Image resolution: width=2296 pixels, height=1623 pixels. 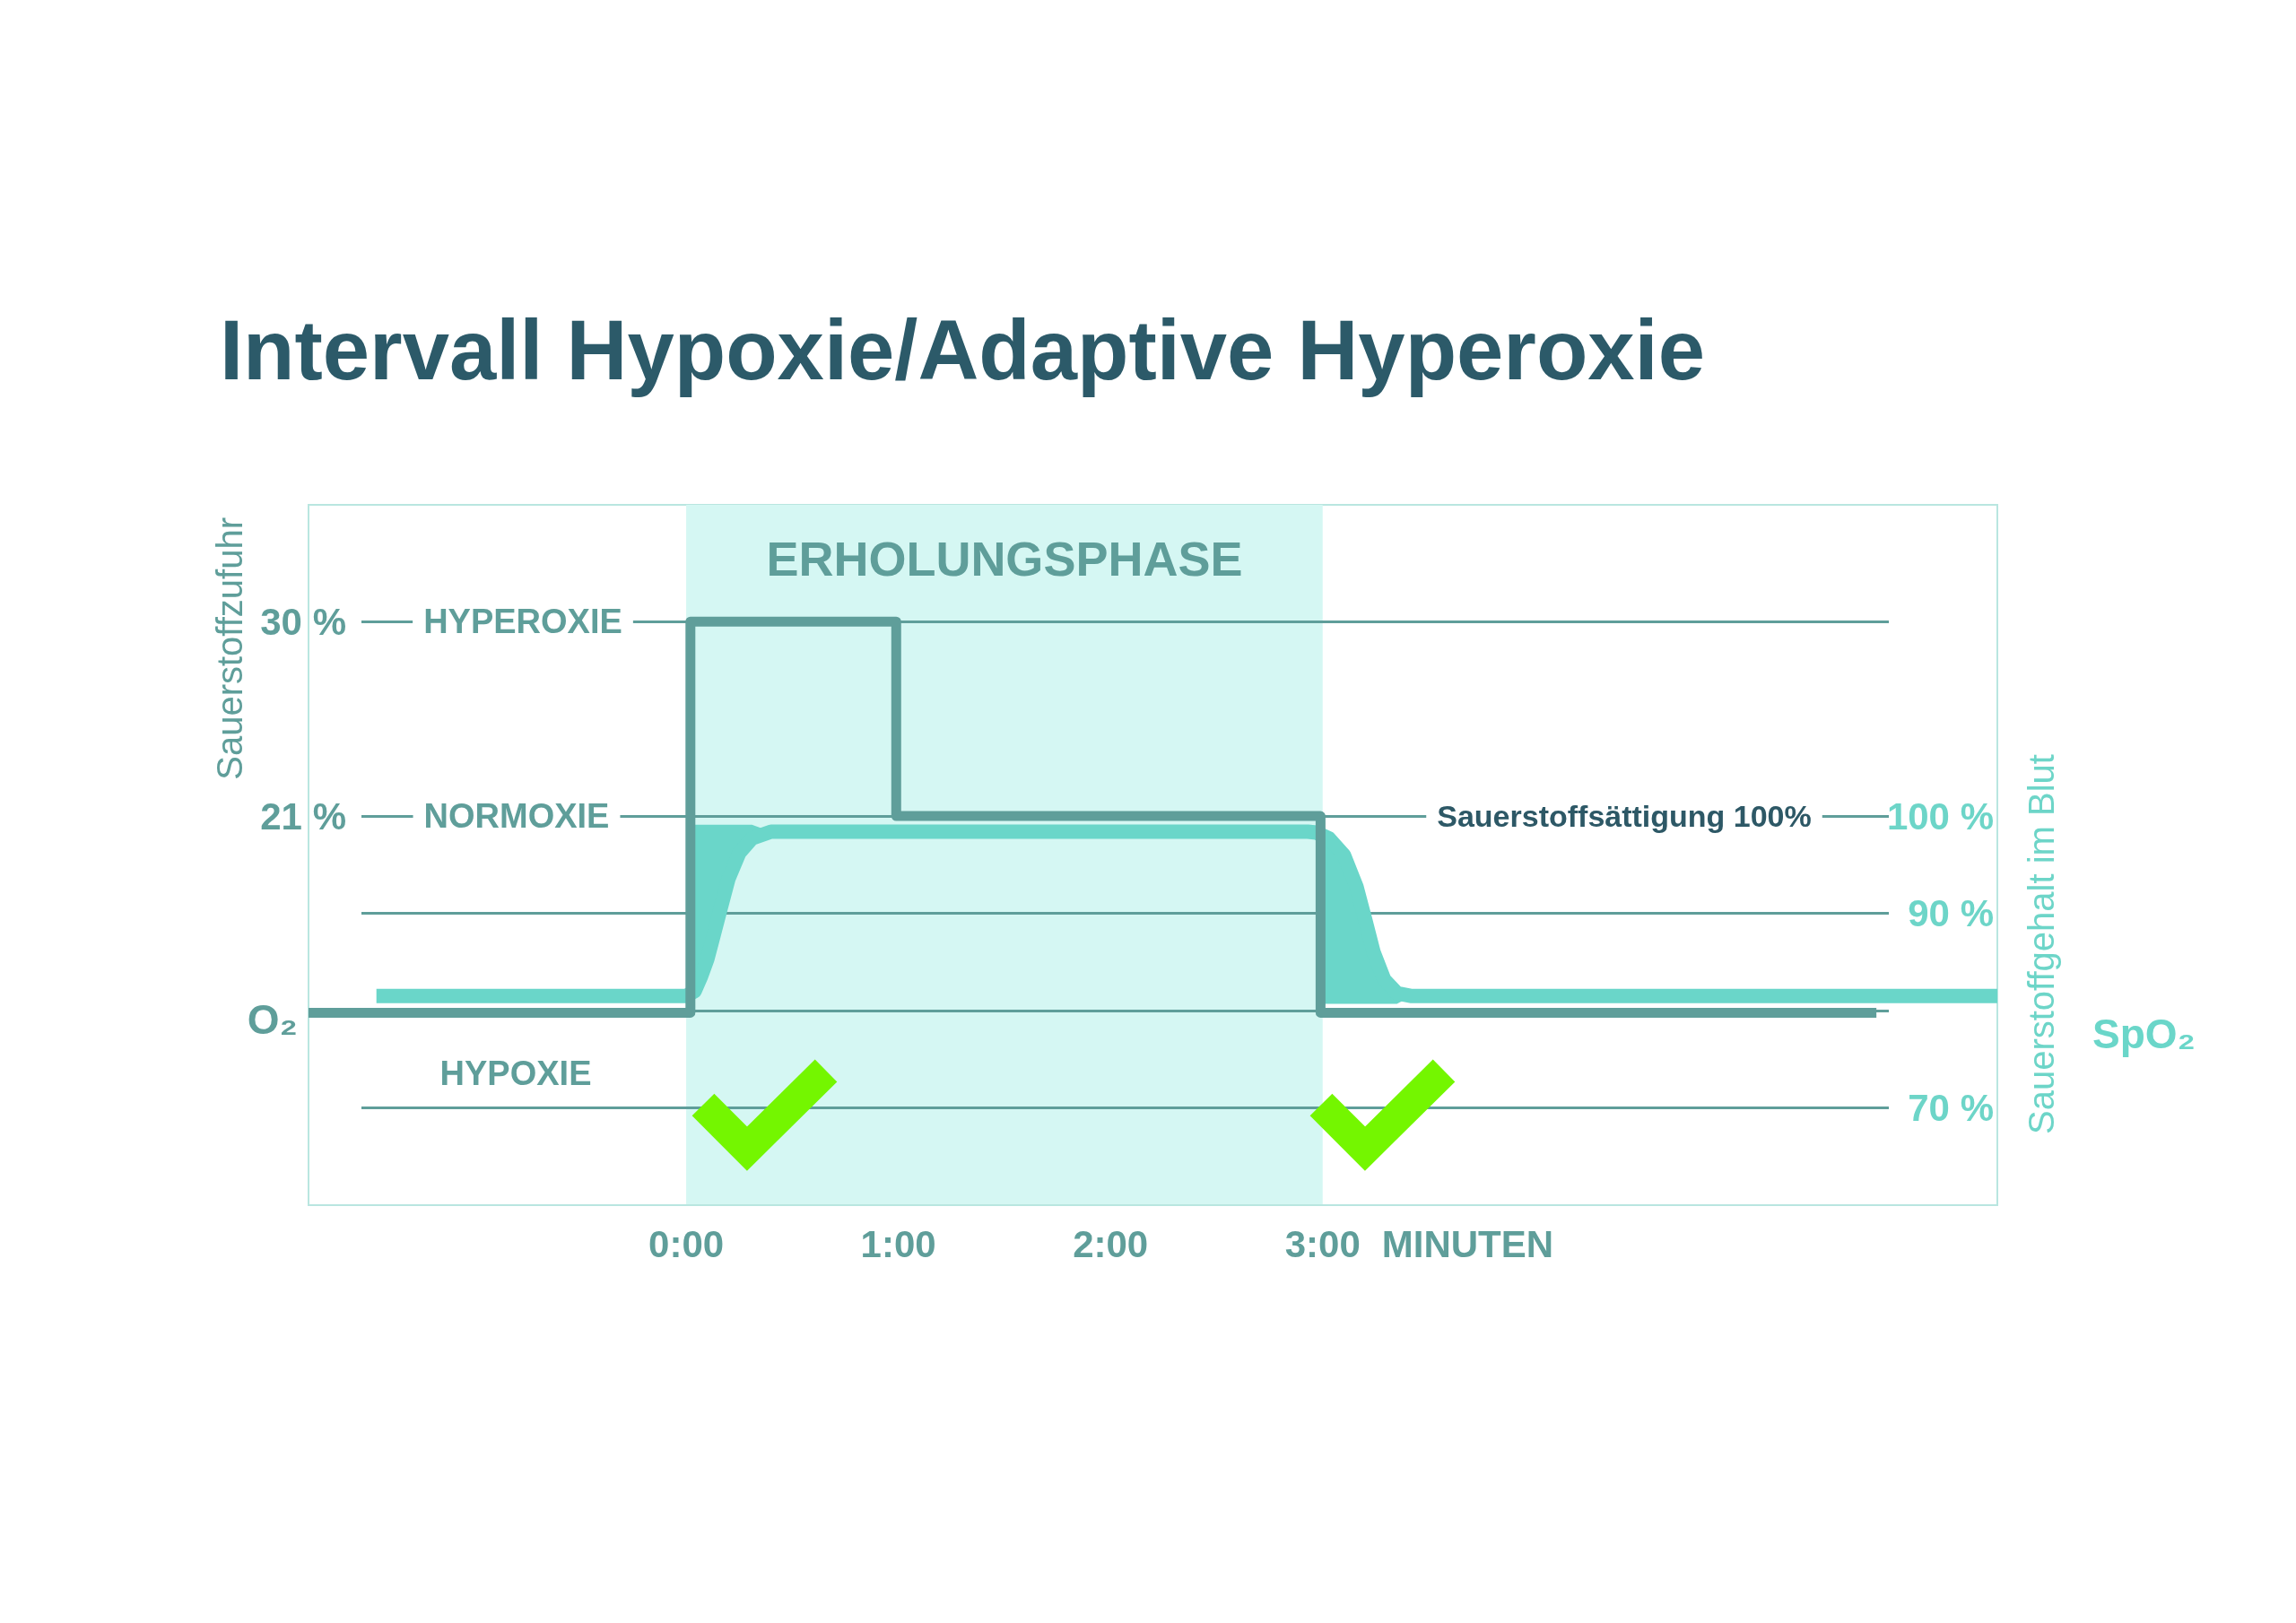 What do you see at coordinates (522, 621) in the screenshot?
I see `annotation: HYPEROXIE` at bounding box center [522, 621].